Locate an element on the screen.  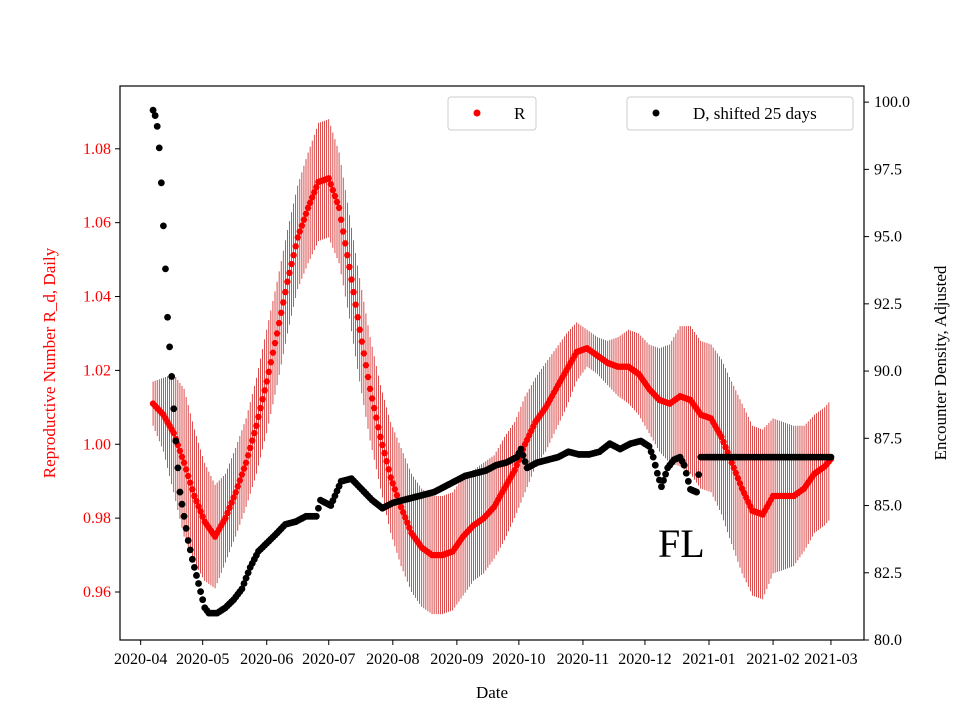
legend-r: R is located at coordinates (492, 113).